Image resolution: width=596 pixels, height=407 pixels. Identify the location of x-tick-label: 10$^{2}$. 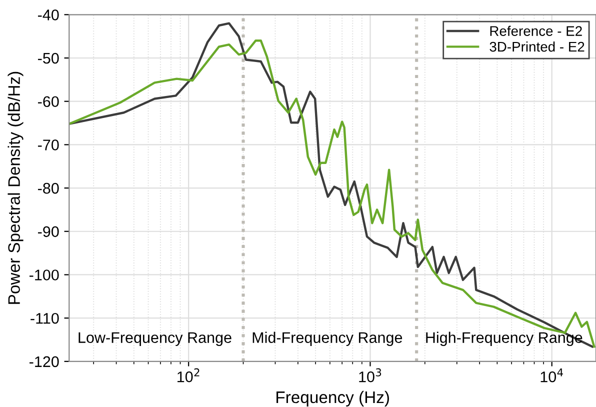
(189, 375).